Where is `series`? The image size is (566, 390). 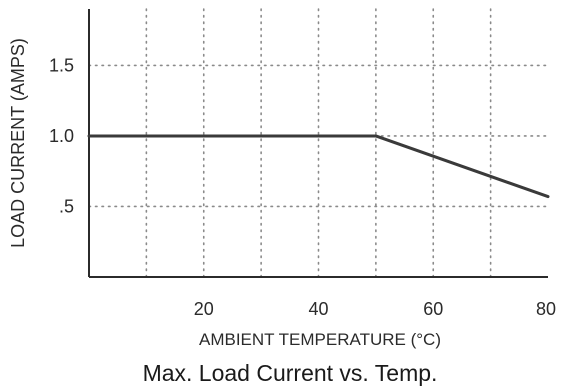 series is located at coordinates (318, 166).